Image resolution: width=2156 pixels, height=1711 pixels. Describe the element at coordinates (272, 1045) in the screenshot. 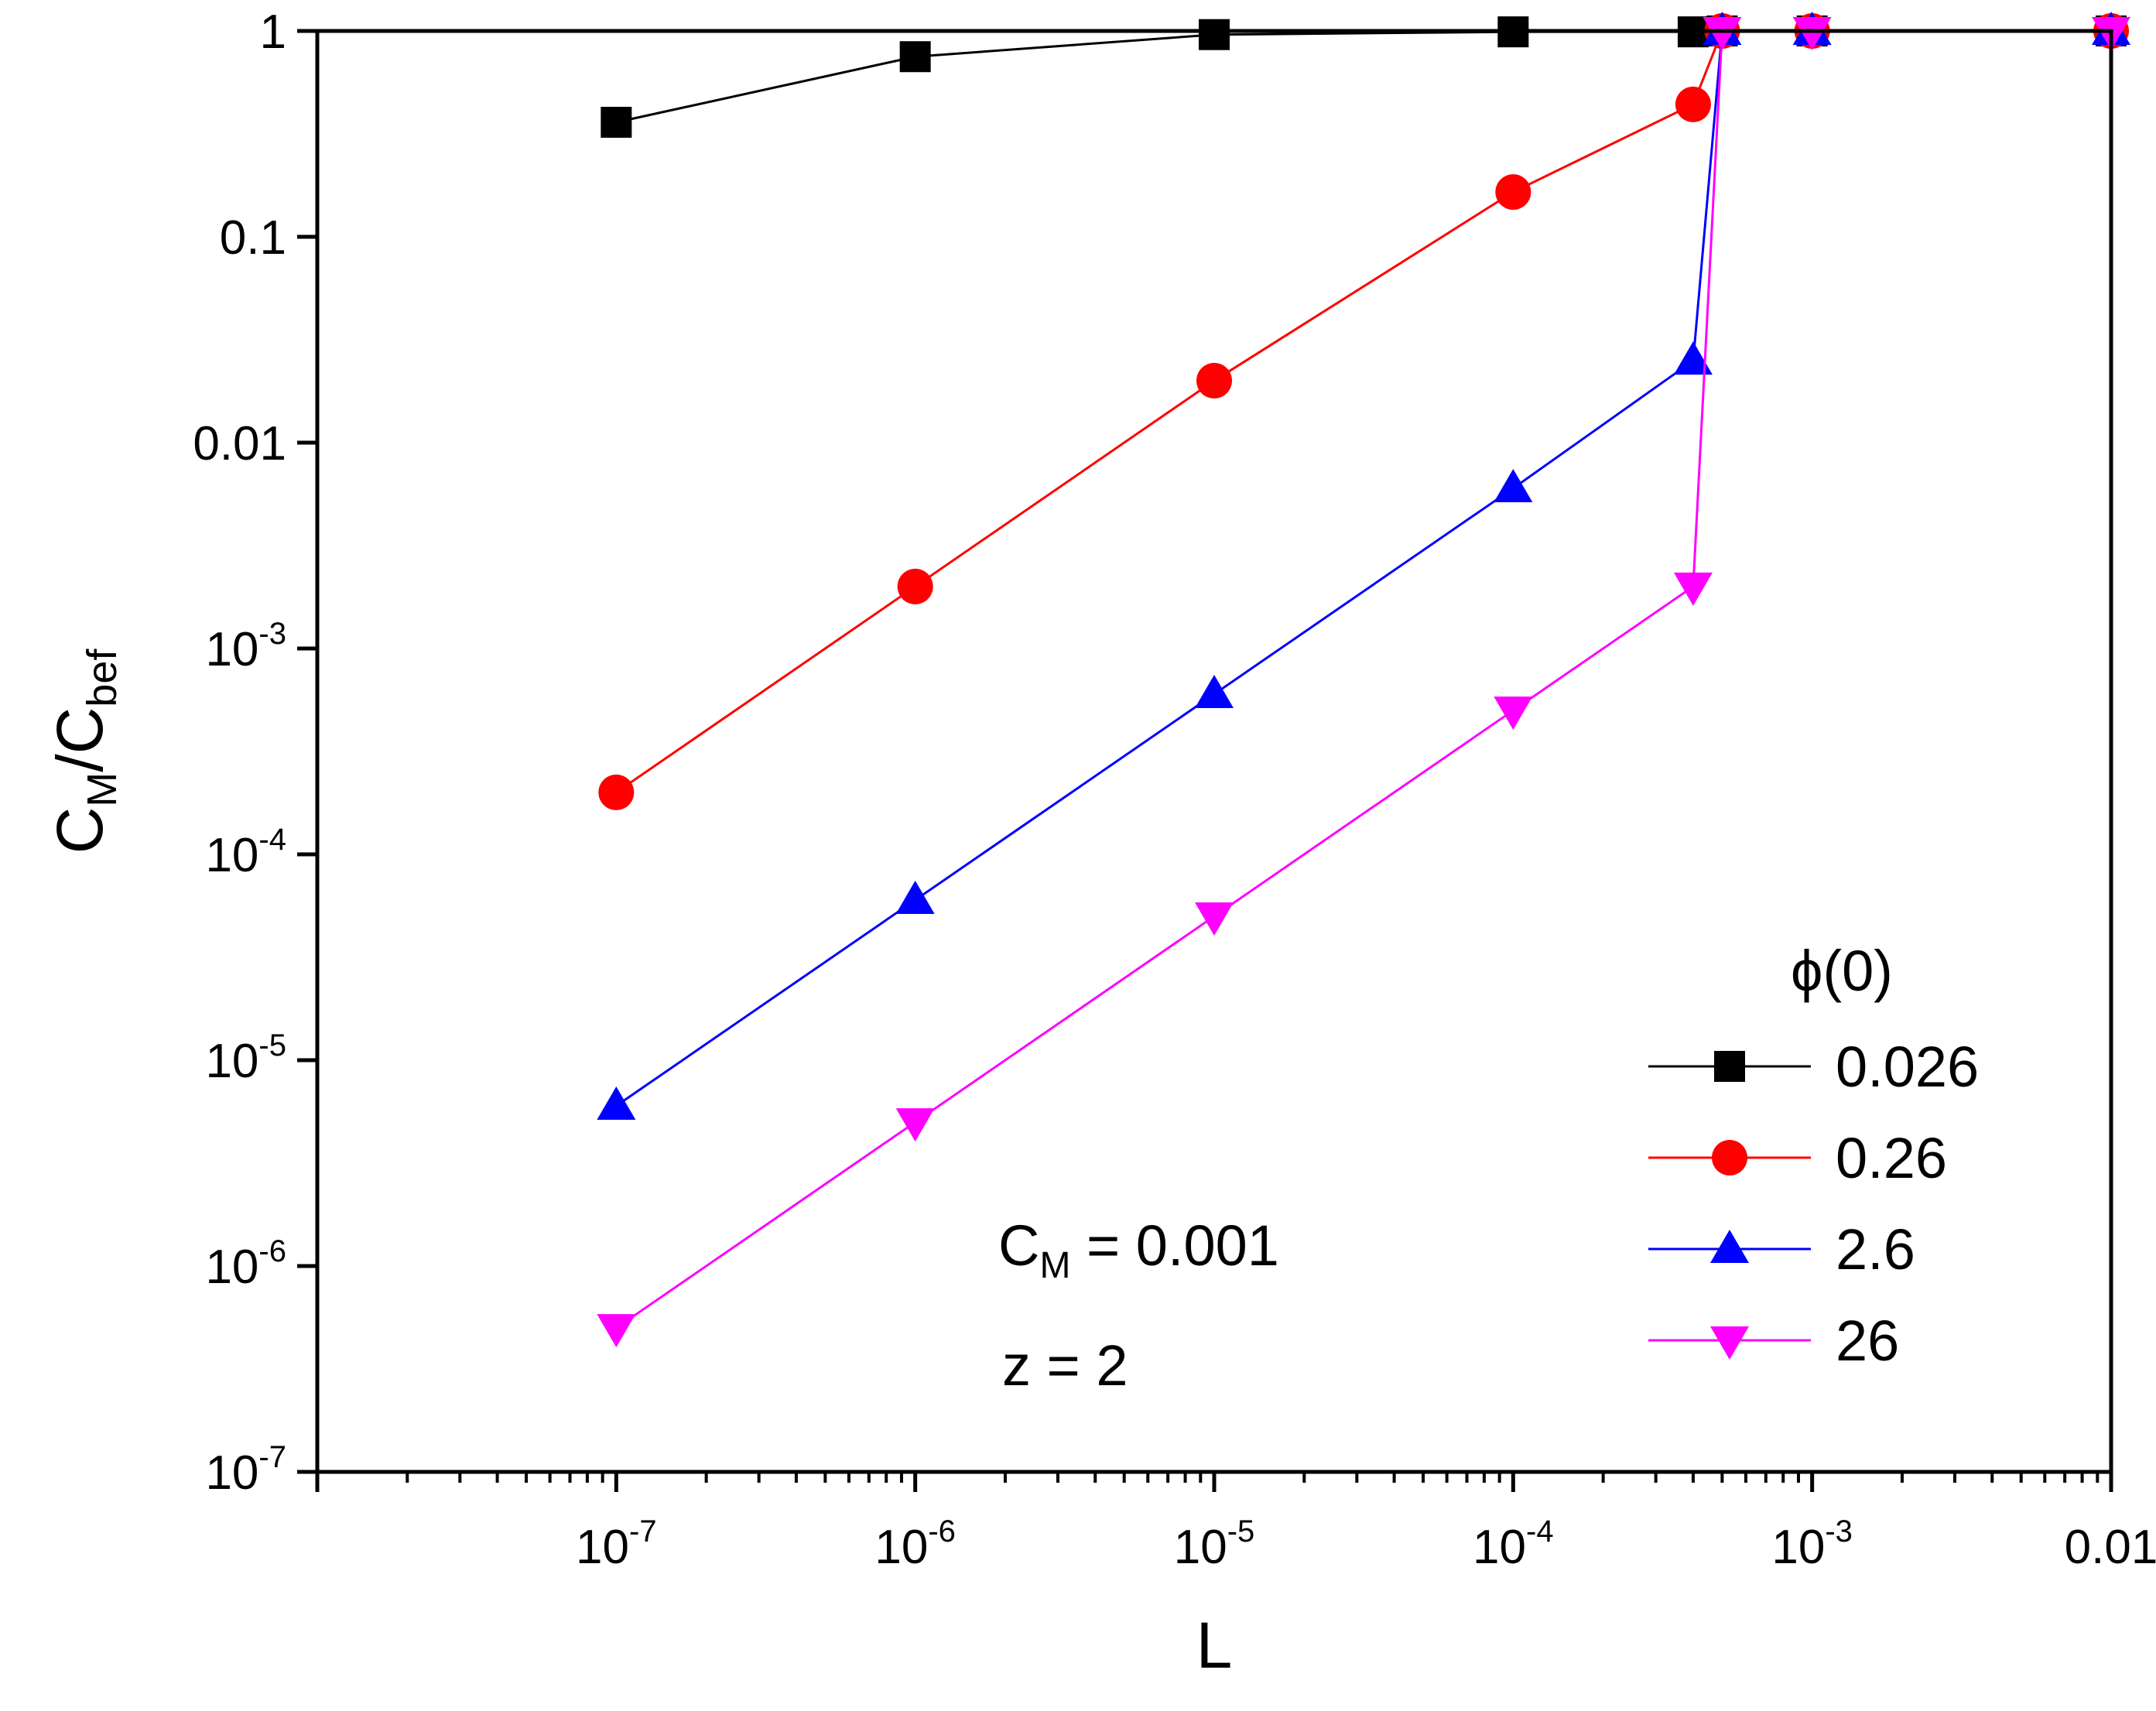

I see `y-tick-exponent: -5` at that location.